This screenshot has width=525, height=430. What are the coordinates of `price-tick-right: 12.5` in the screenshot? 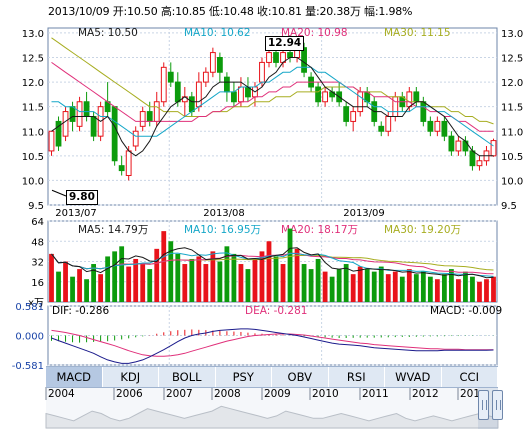 It's located at (512, 59).